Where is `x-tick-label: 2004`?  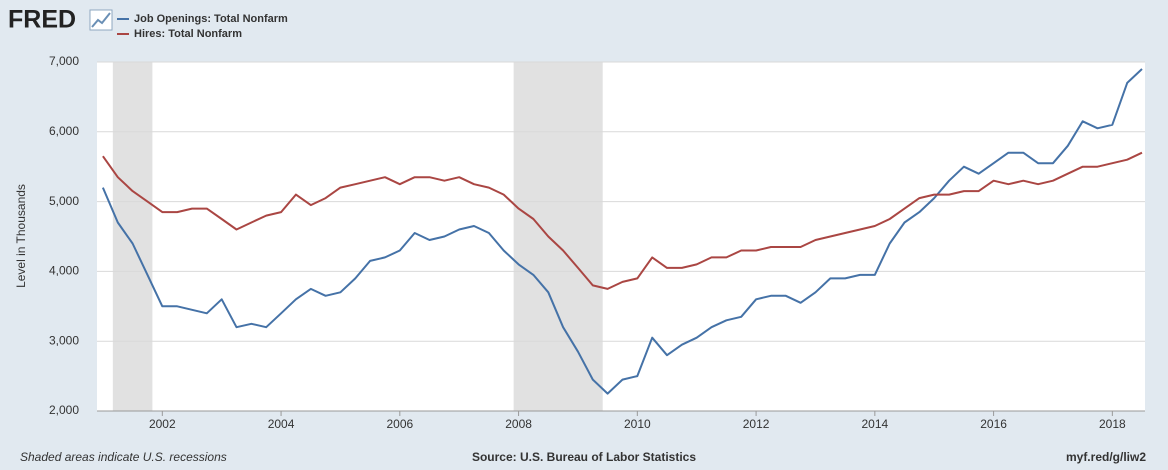
x-tick-label: 2004 is located at coordinates (281, 424).